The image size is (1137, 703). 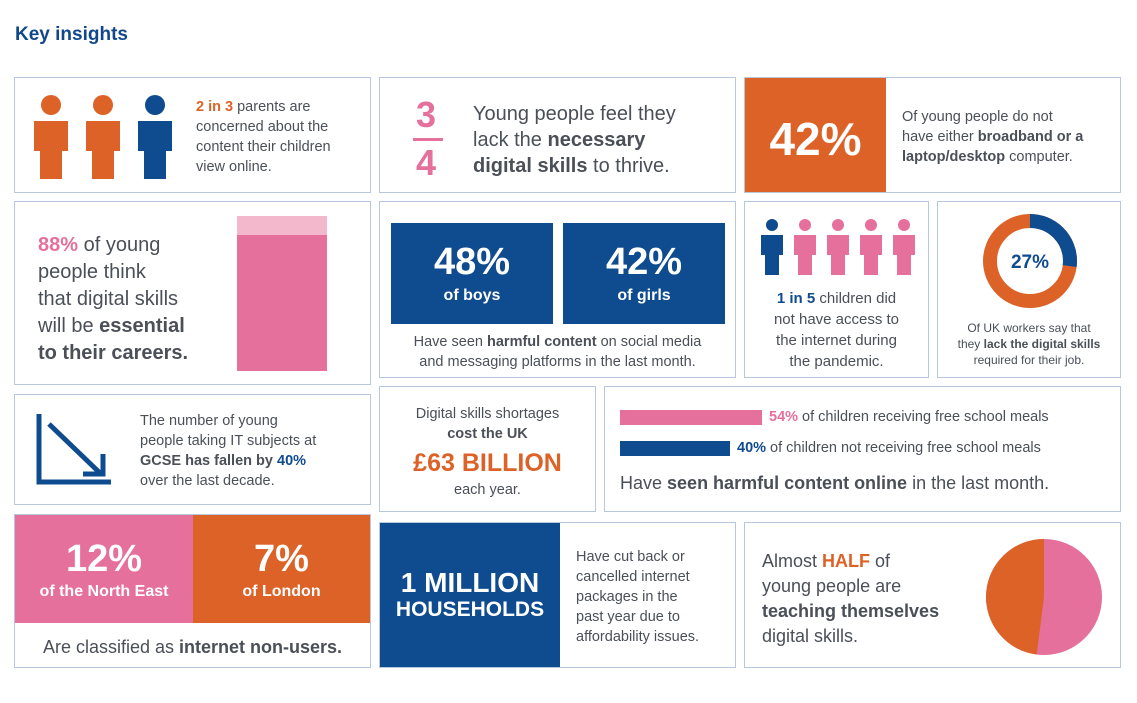 I want to click on parents-text-a: parents are, so click(x=272, y=107).